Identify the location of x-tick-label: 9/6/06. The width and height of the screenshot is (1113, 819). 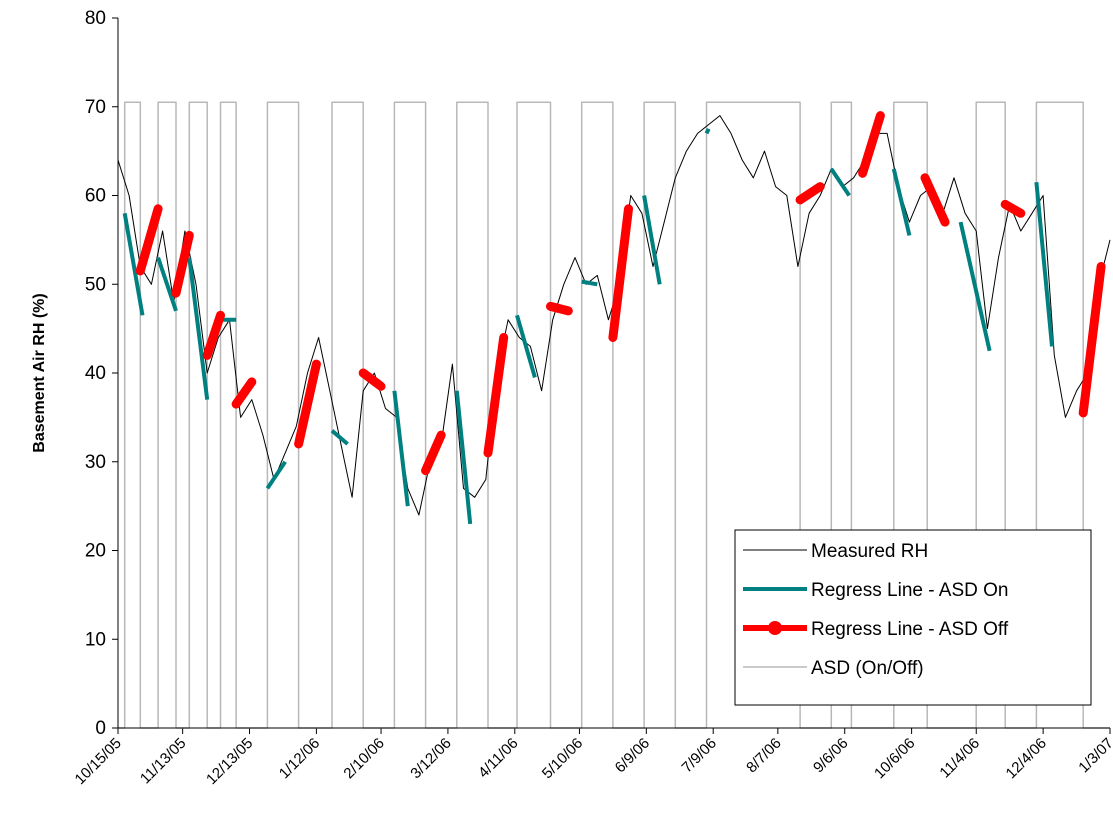
(831, 756).